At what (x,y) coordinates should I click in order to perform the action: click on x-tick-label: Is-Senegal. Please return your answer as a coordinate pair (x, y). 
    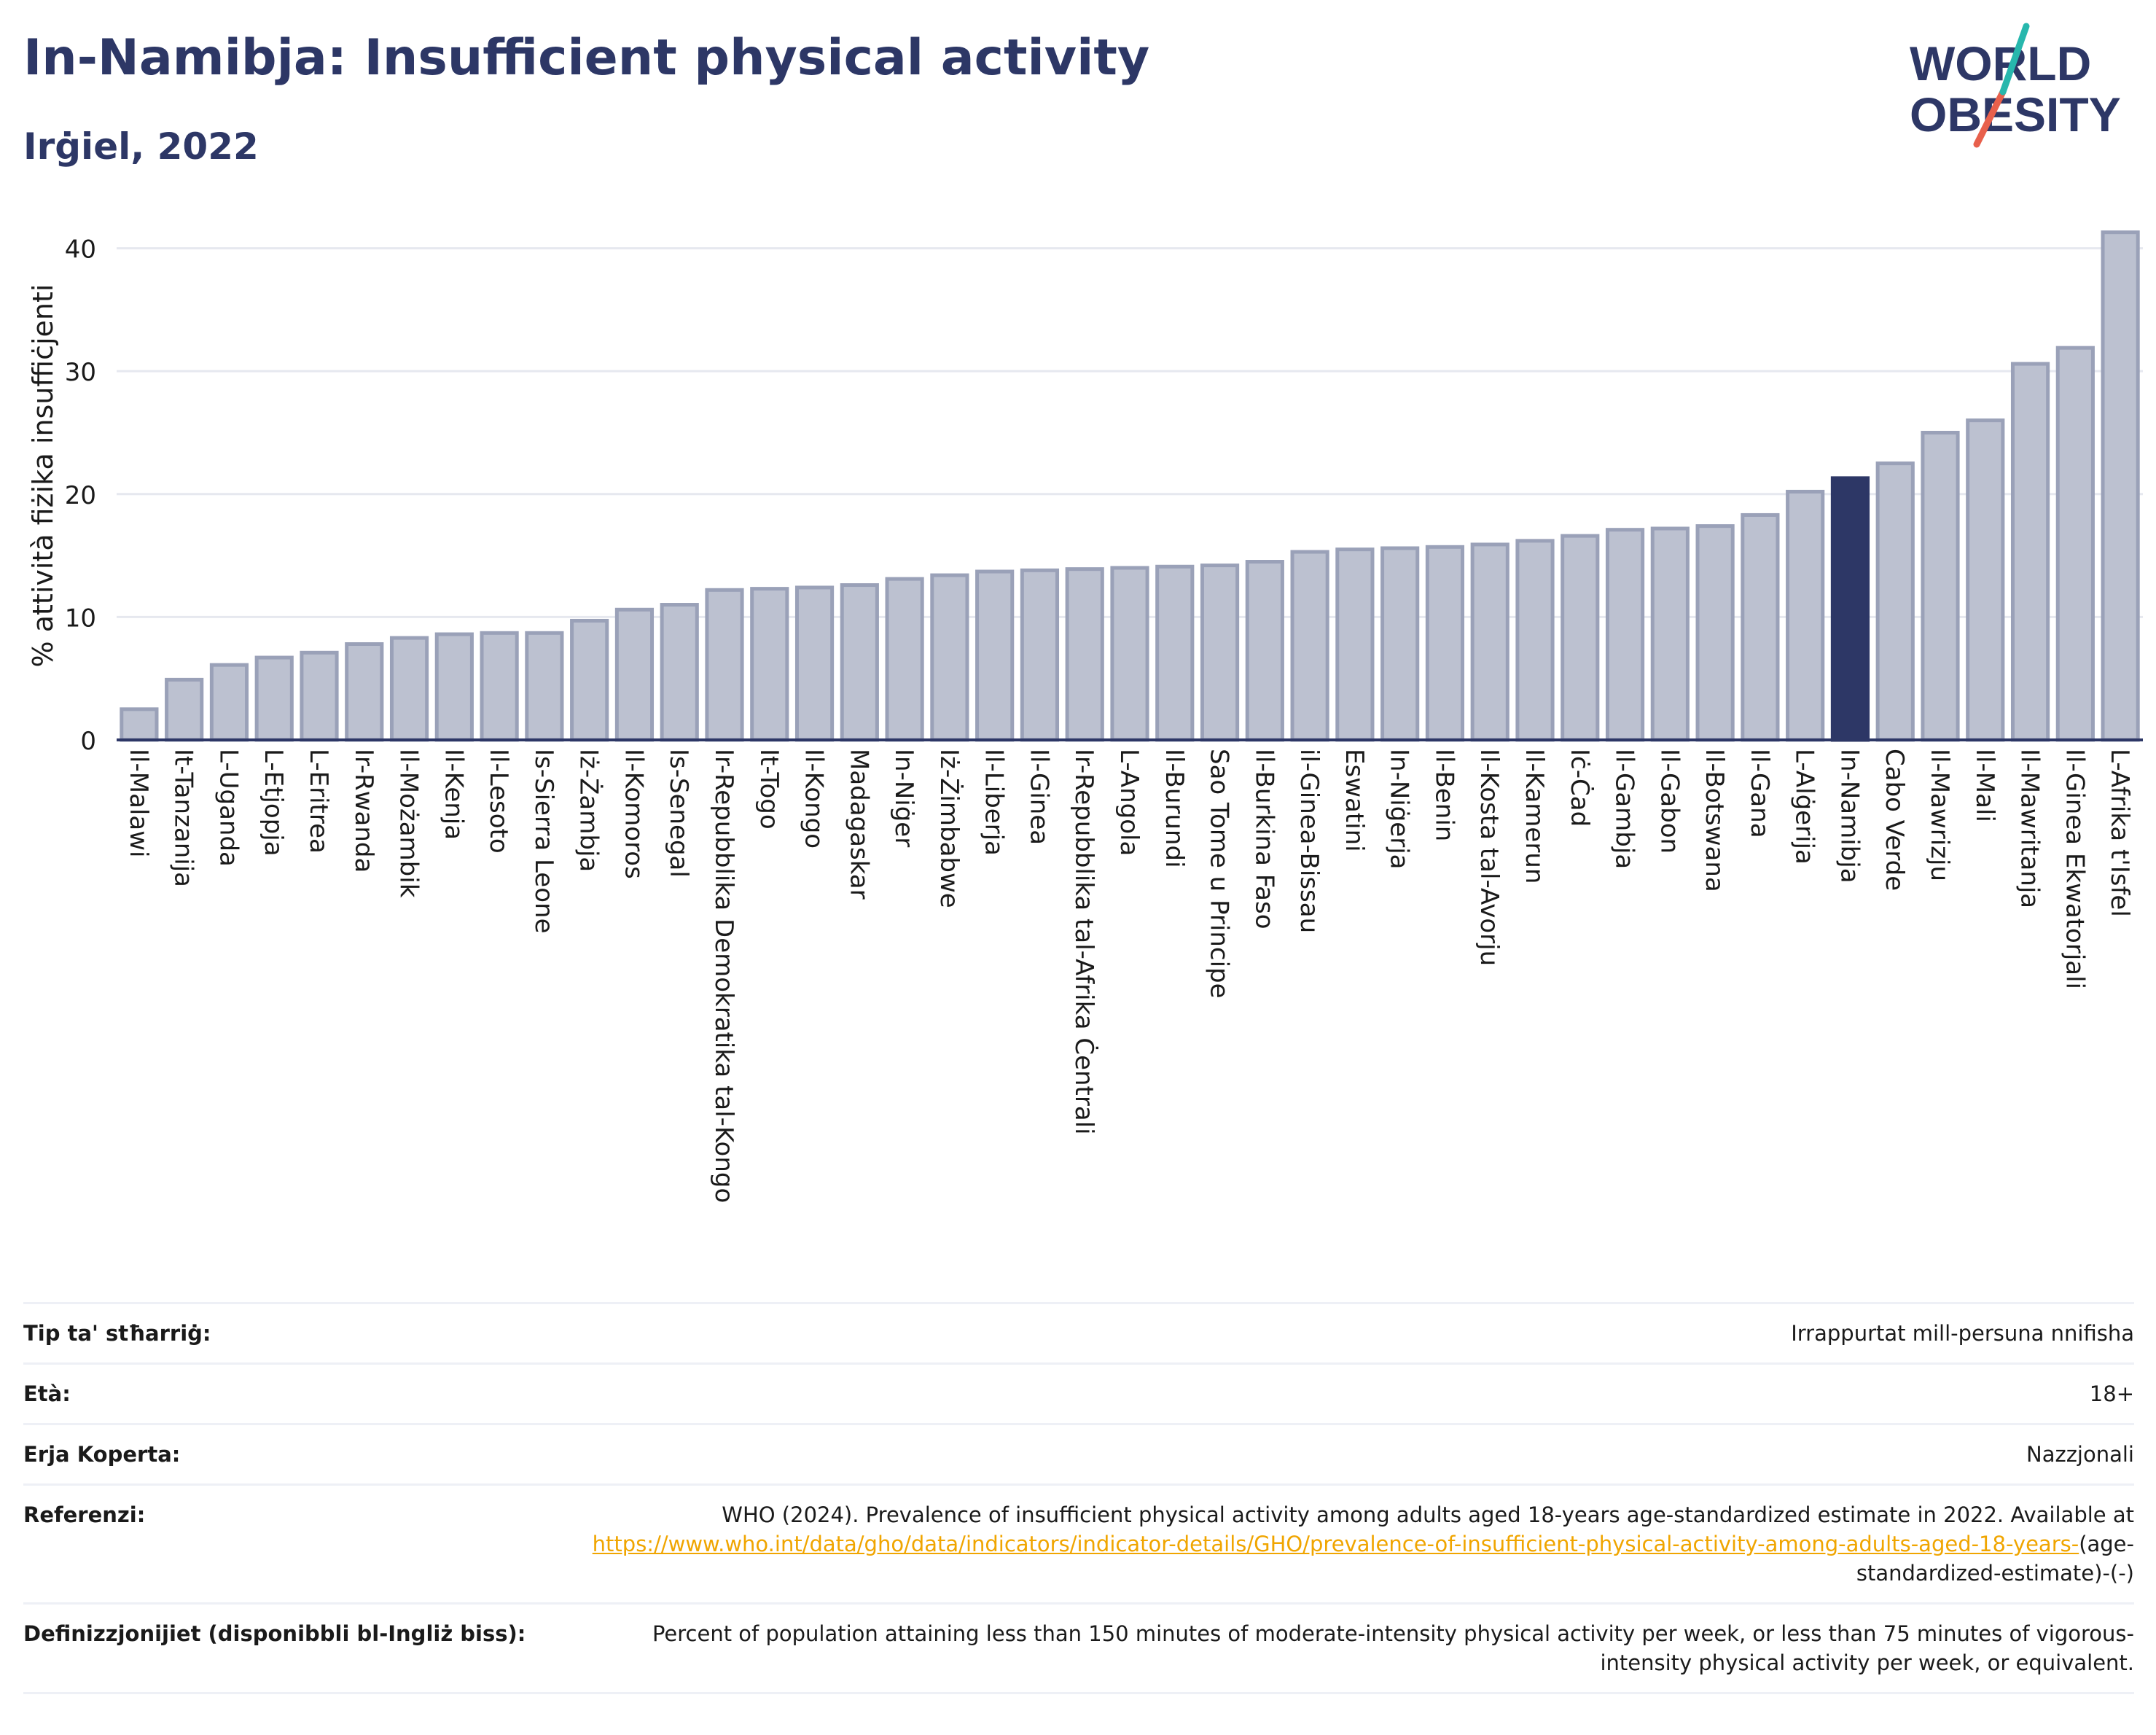
    Looking at the image, I should click on (678, 813).